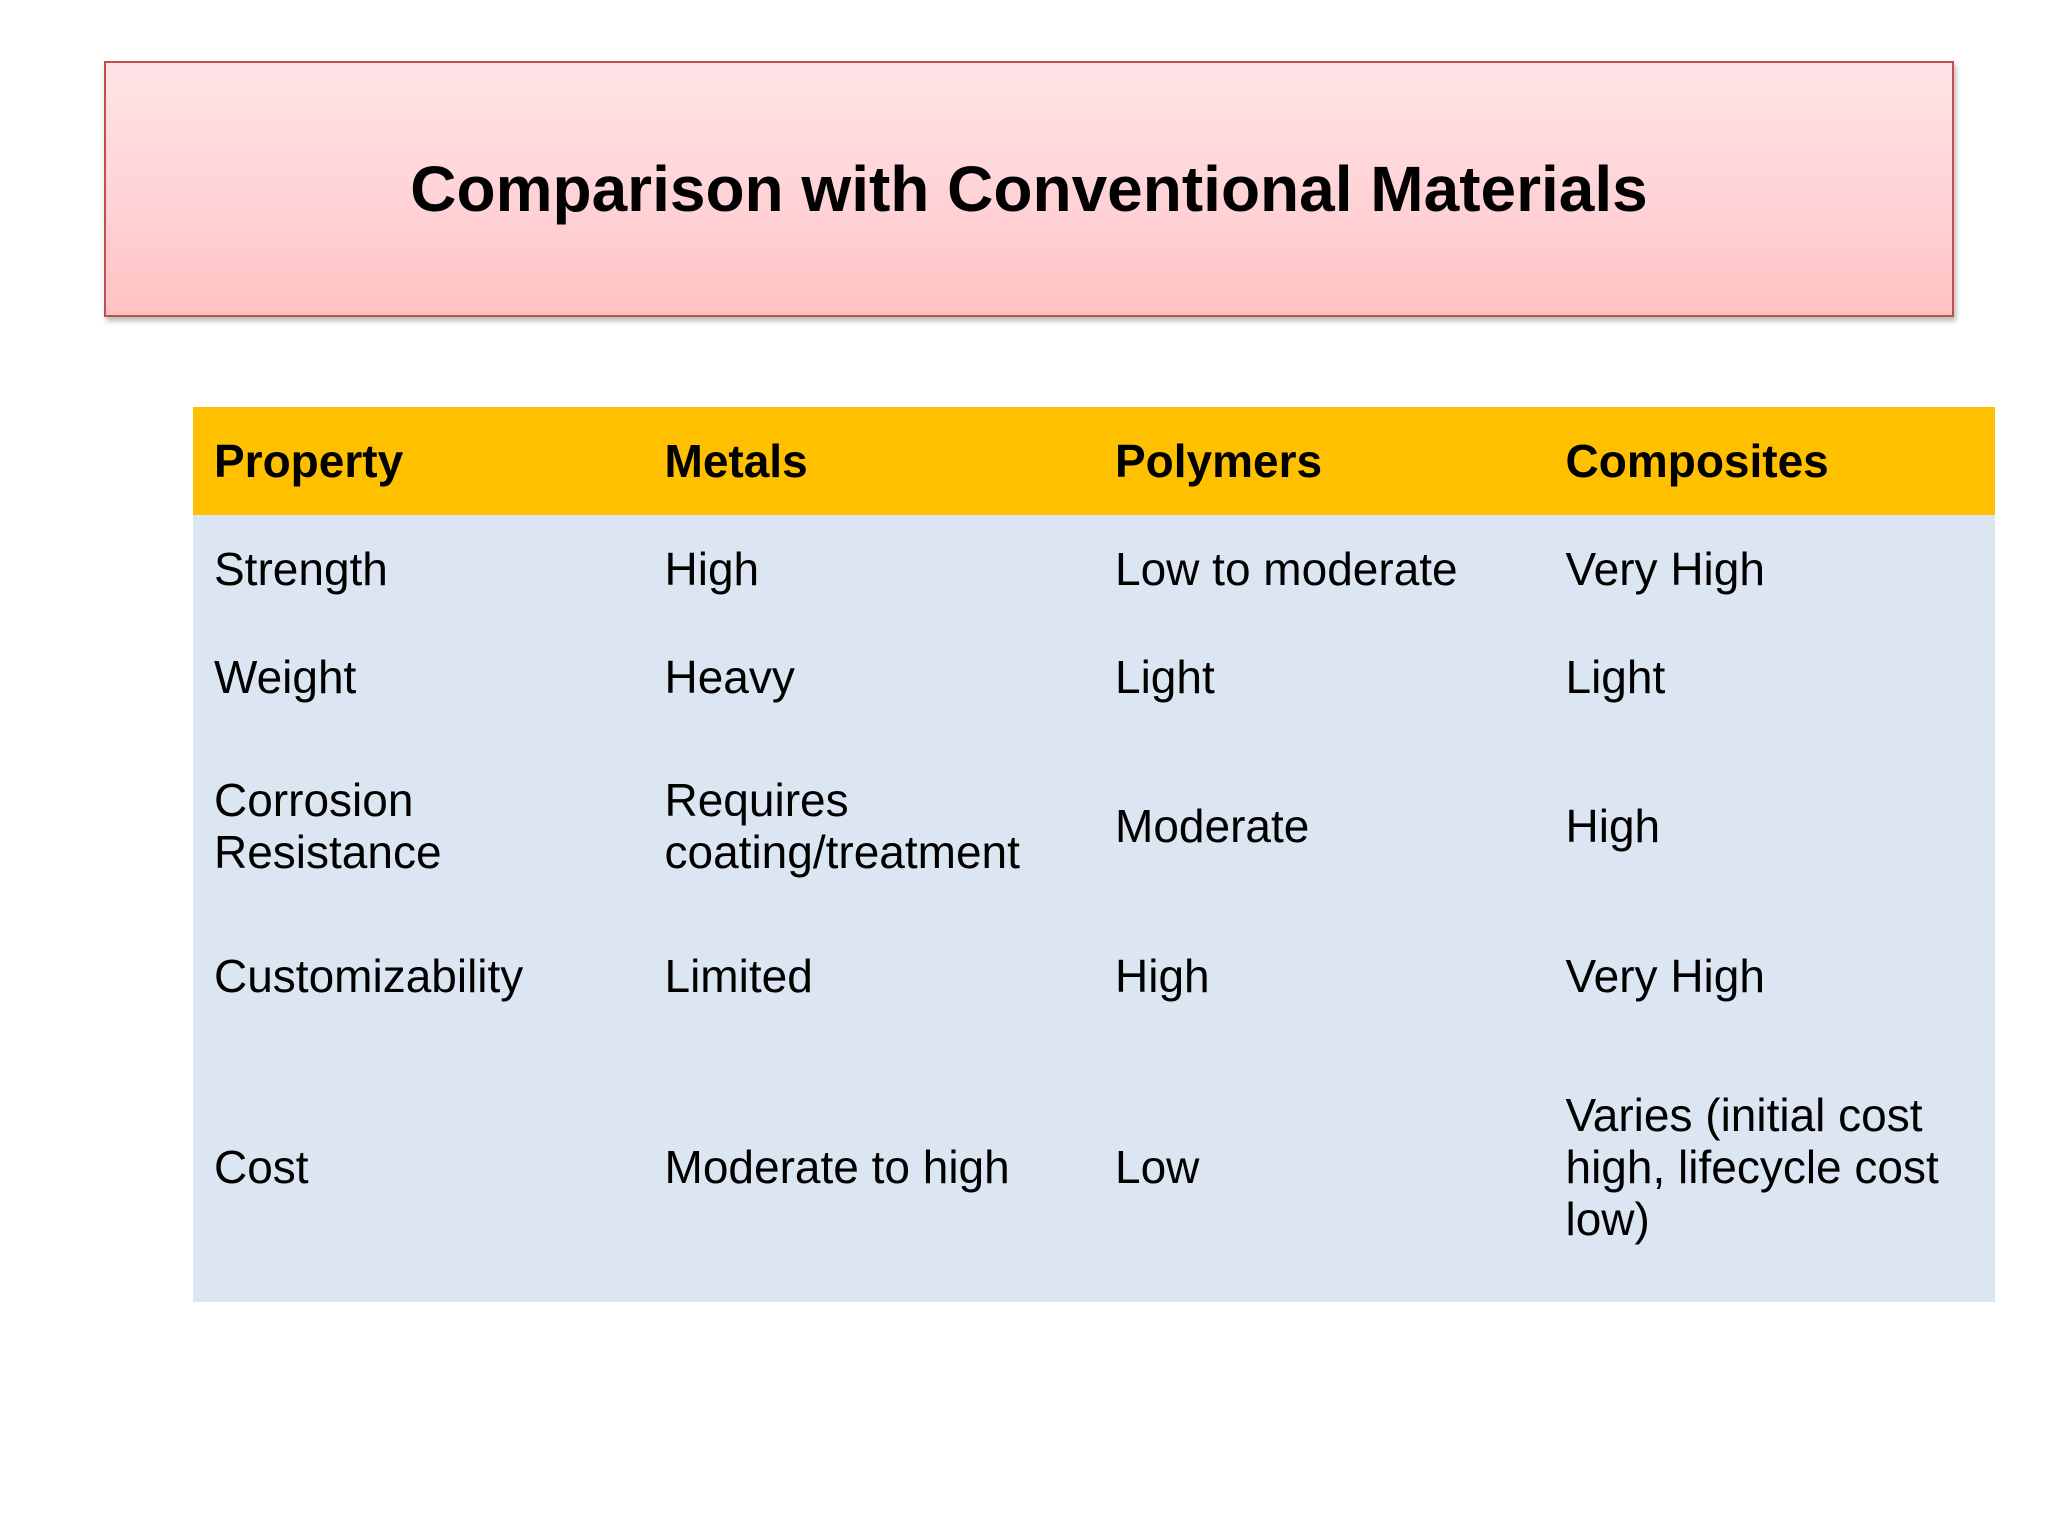  What do you see at coordinates (1769, 461) in the screenshot?
I see `header-cell-composites: Composites` at bounding box center [1769, 461].